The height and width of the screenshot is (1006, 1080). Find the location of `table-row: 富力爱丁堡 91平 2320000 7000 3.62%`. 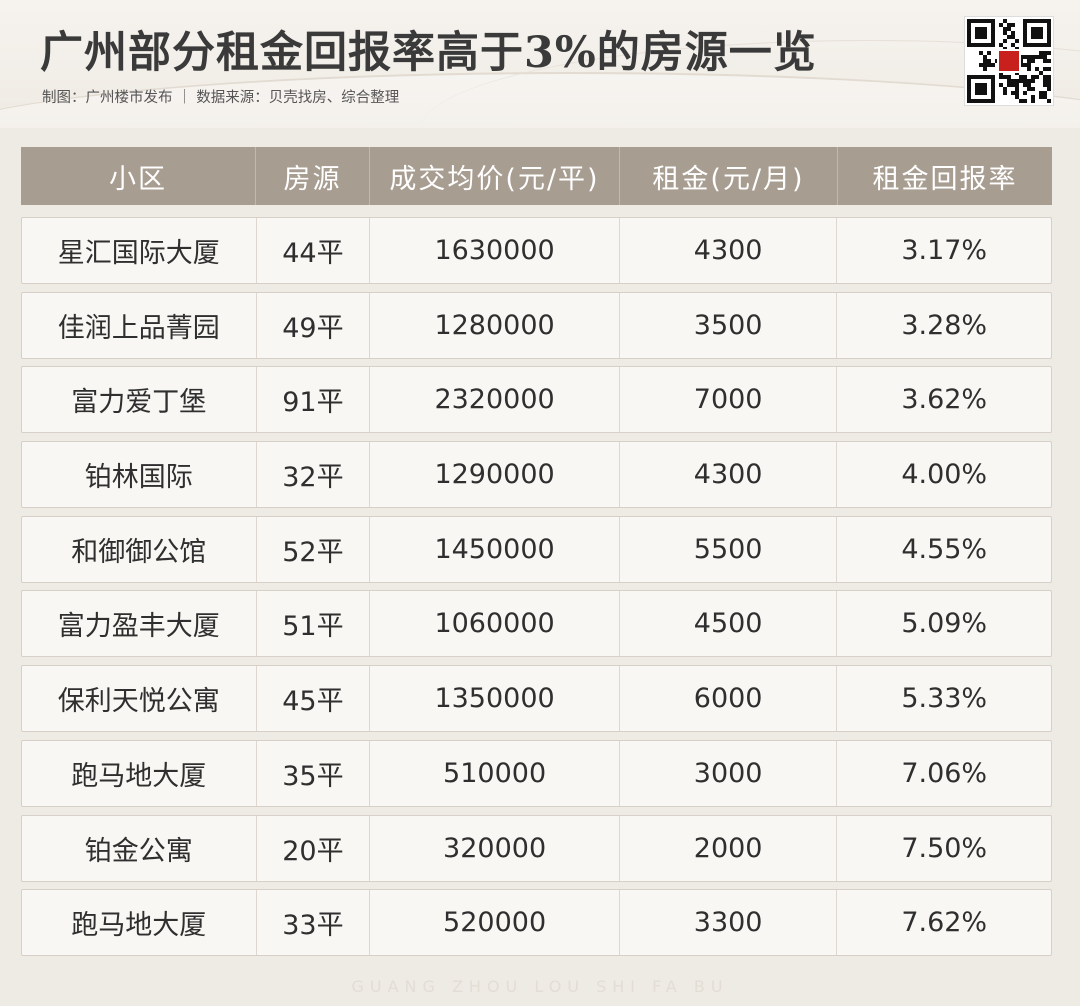

table-row: 富力爱丁堡 91平 2320000 7000 3.62% is located at coordinates (536, 400).